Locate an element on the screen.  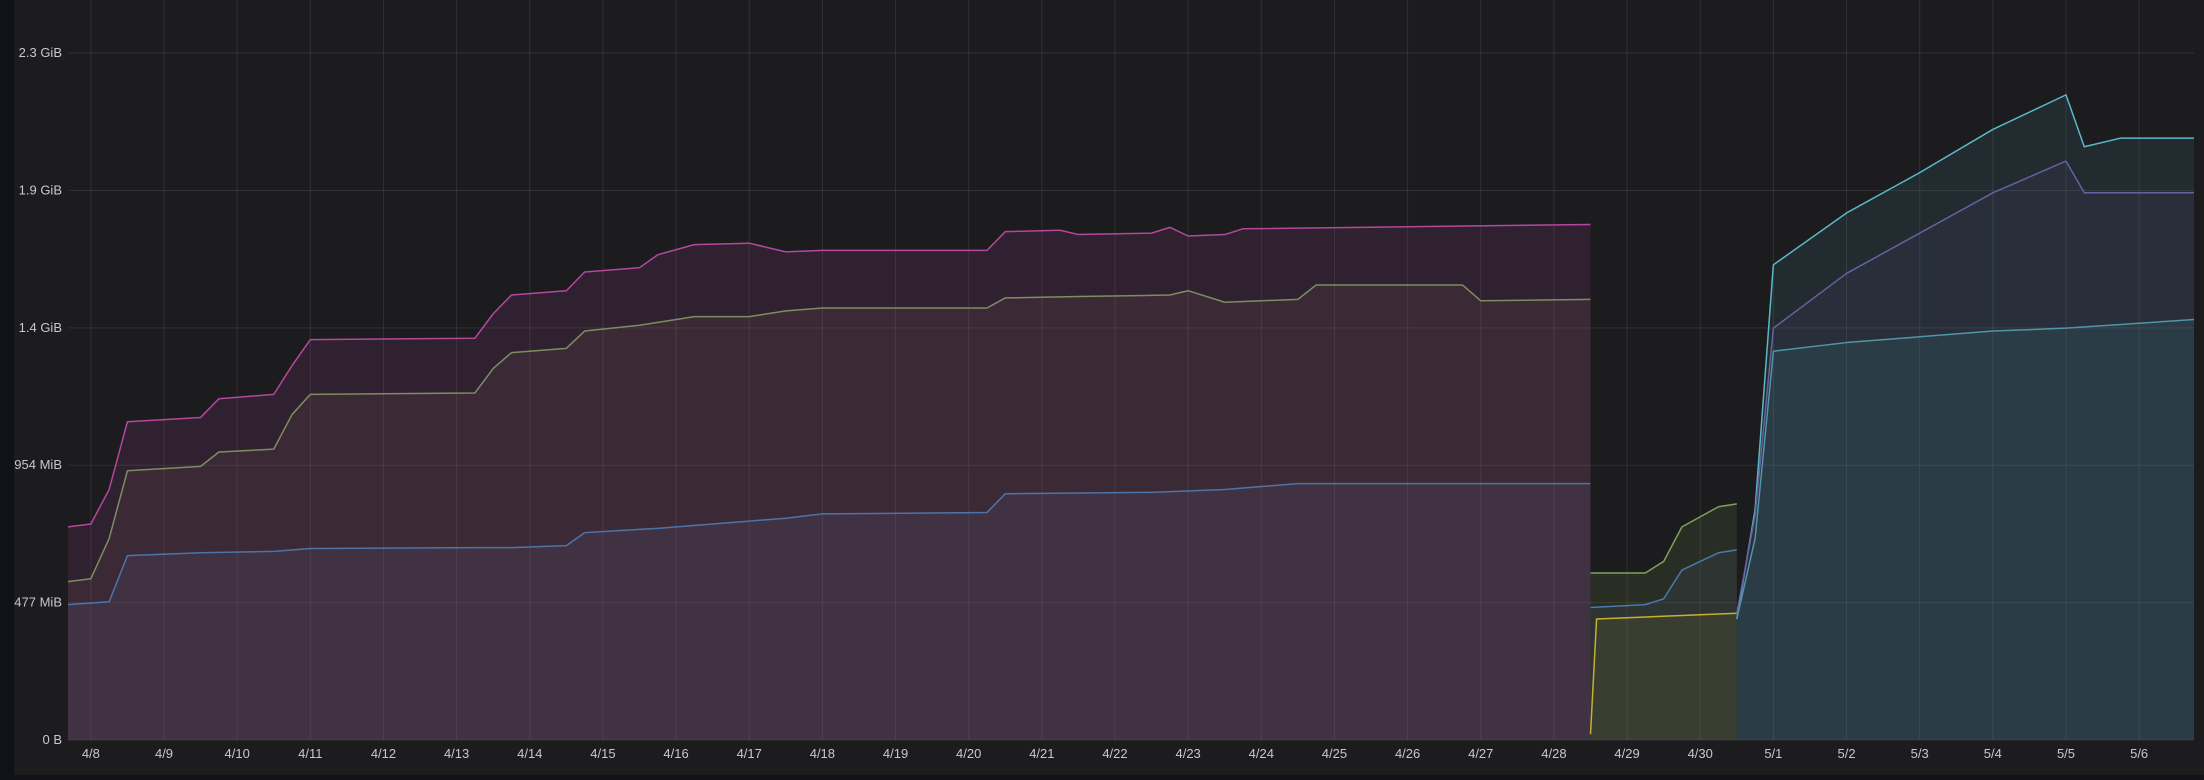
x-tick-label: 4/18 is located at coordinates (822, 753).